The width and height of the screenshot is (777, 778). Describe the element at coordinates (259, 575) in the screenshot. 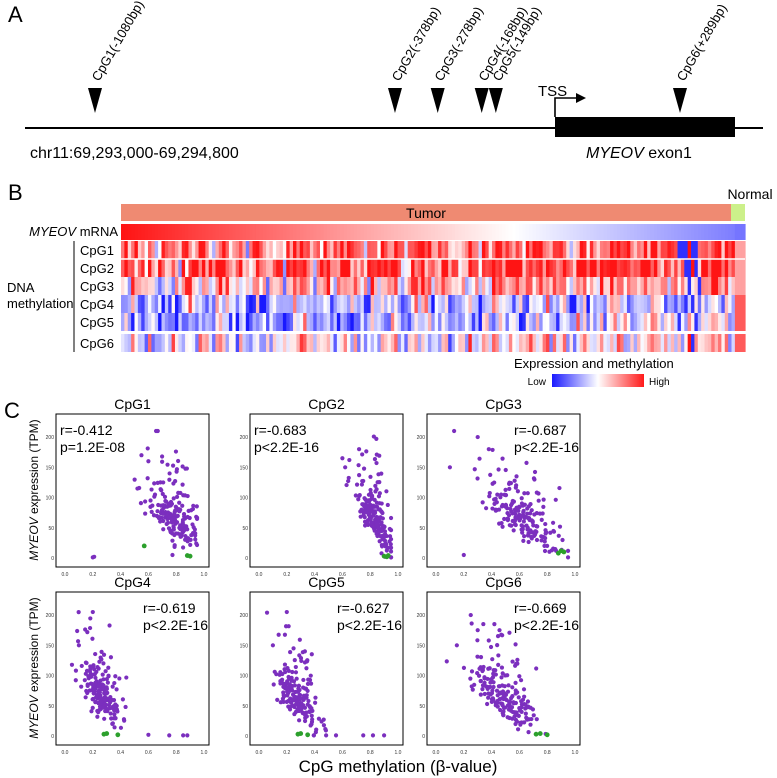

I see `x-tick-label: 0.0` at that location.